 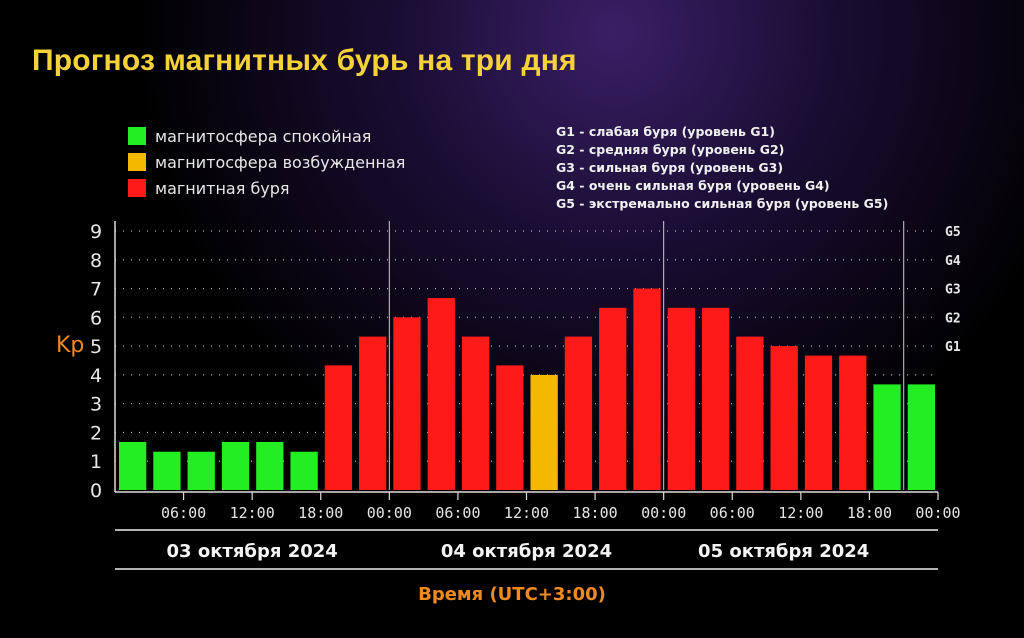 I want to click on day-label: 05 октября 2024, so click(x=783, y=551).